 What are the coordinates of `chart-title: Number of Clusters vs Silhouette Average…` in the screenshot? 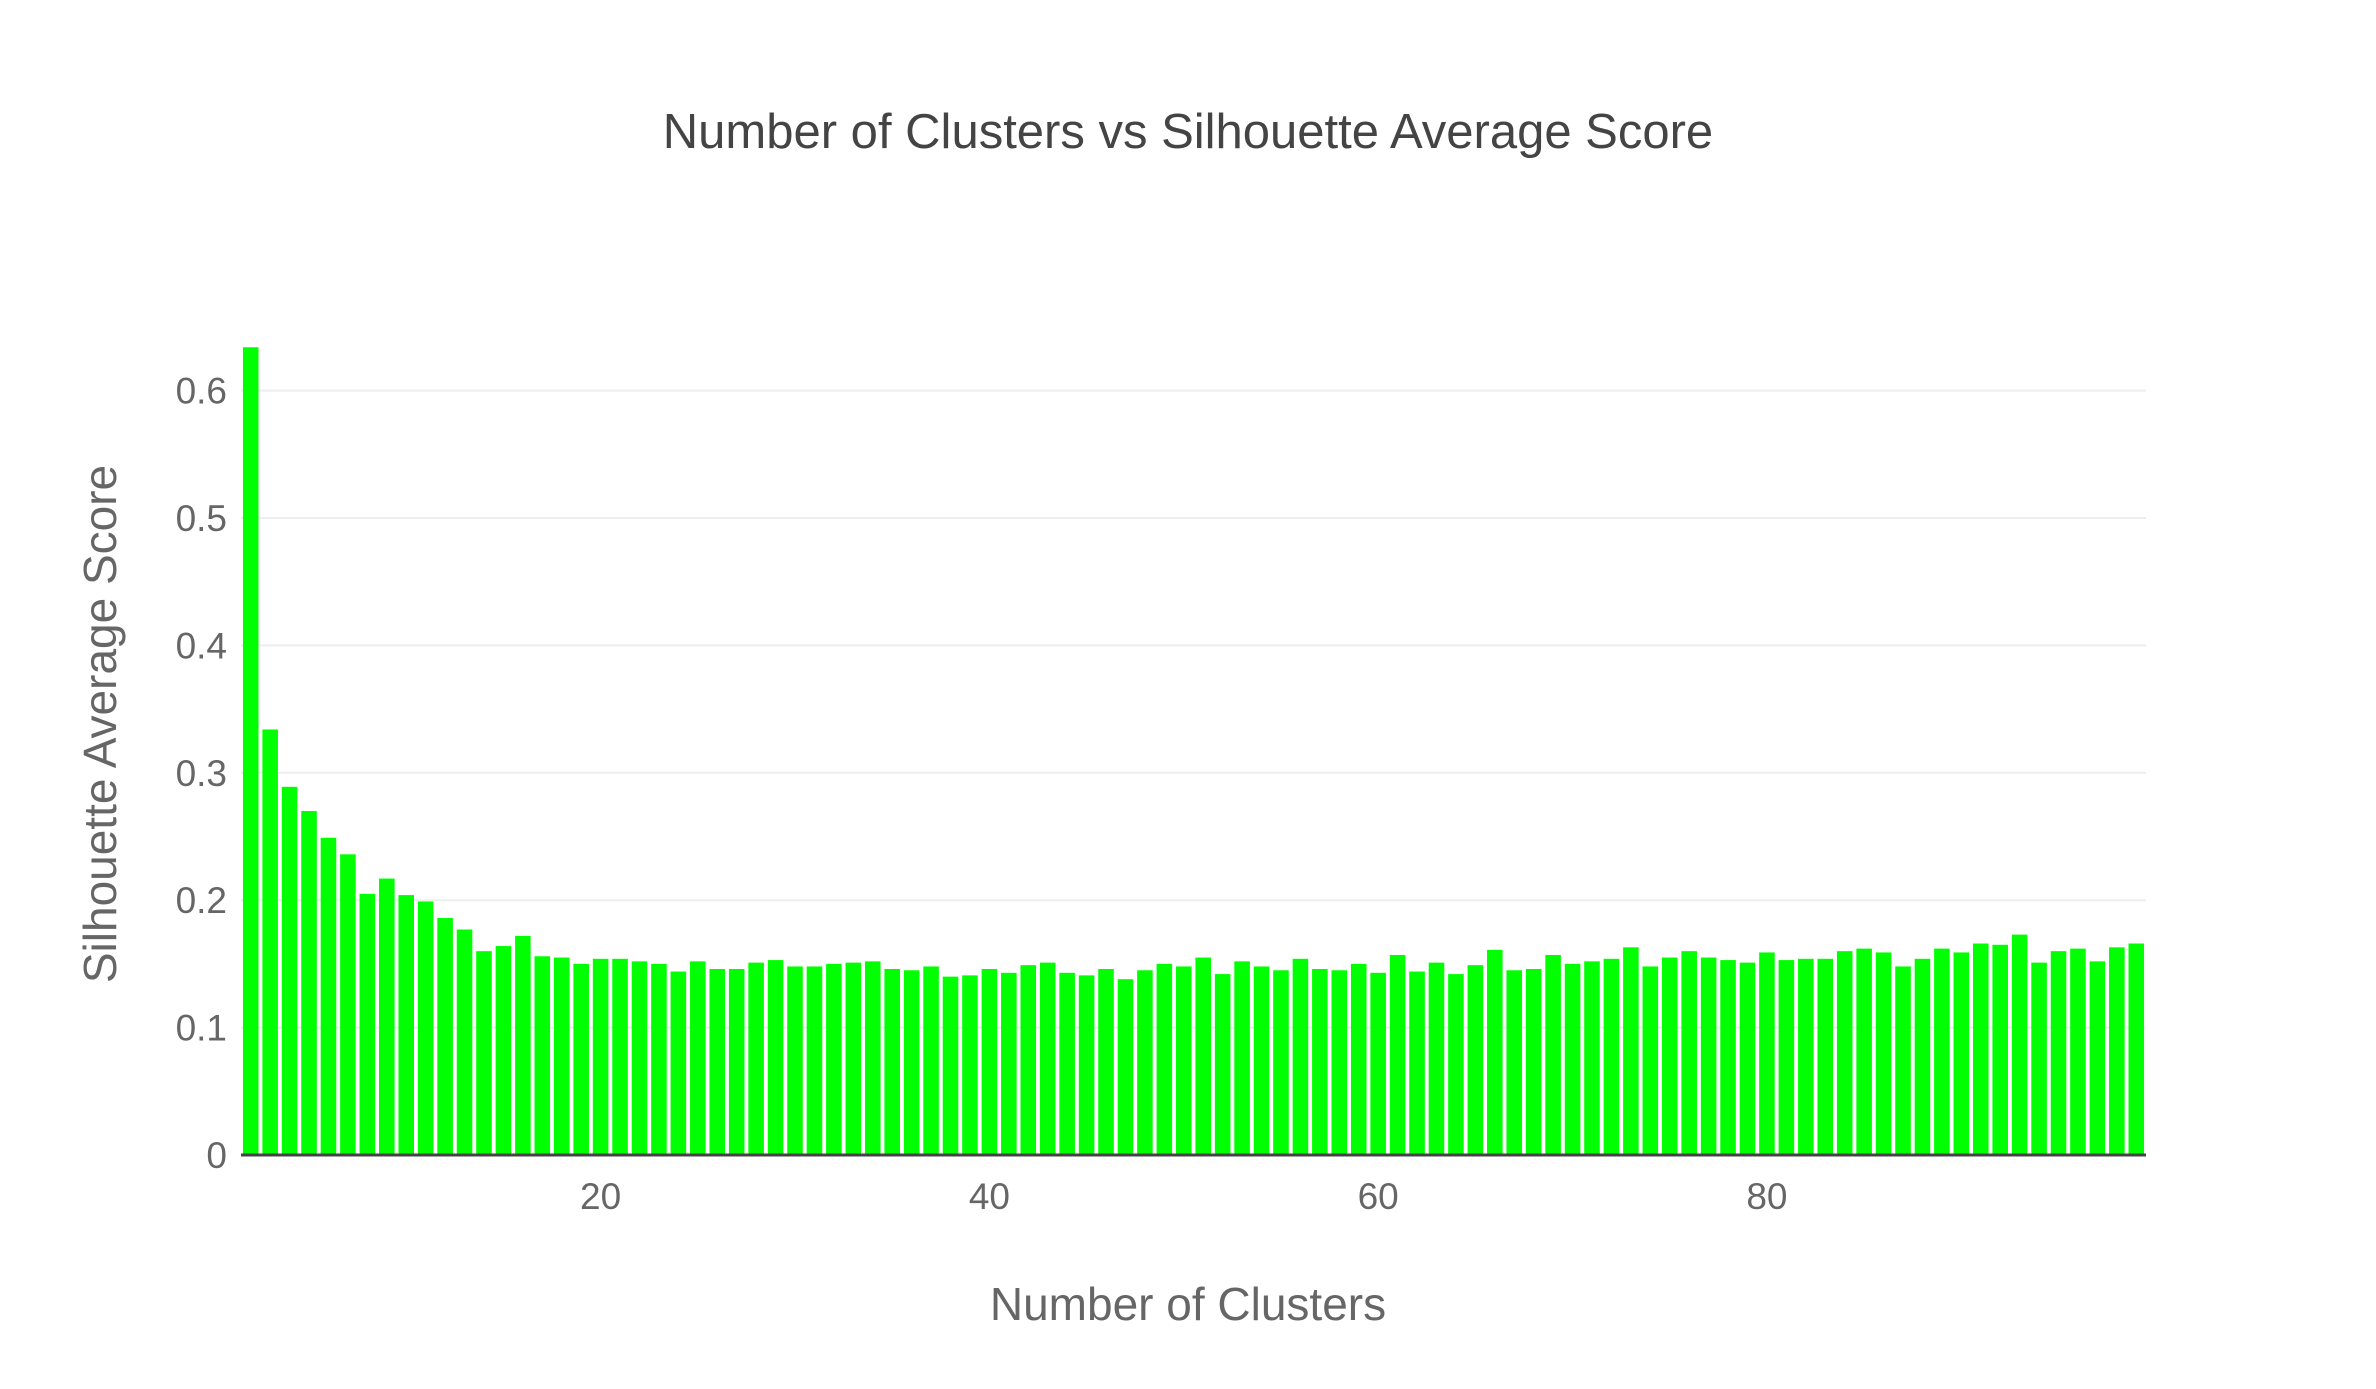 It's located at (1188, 132).